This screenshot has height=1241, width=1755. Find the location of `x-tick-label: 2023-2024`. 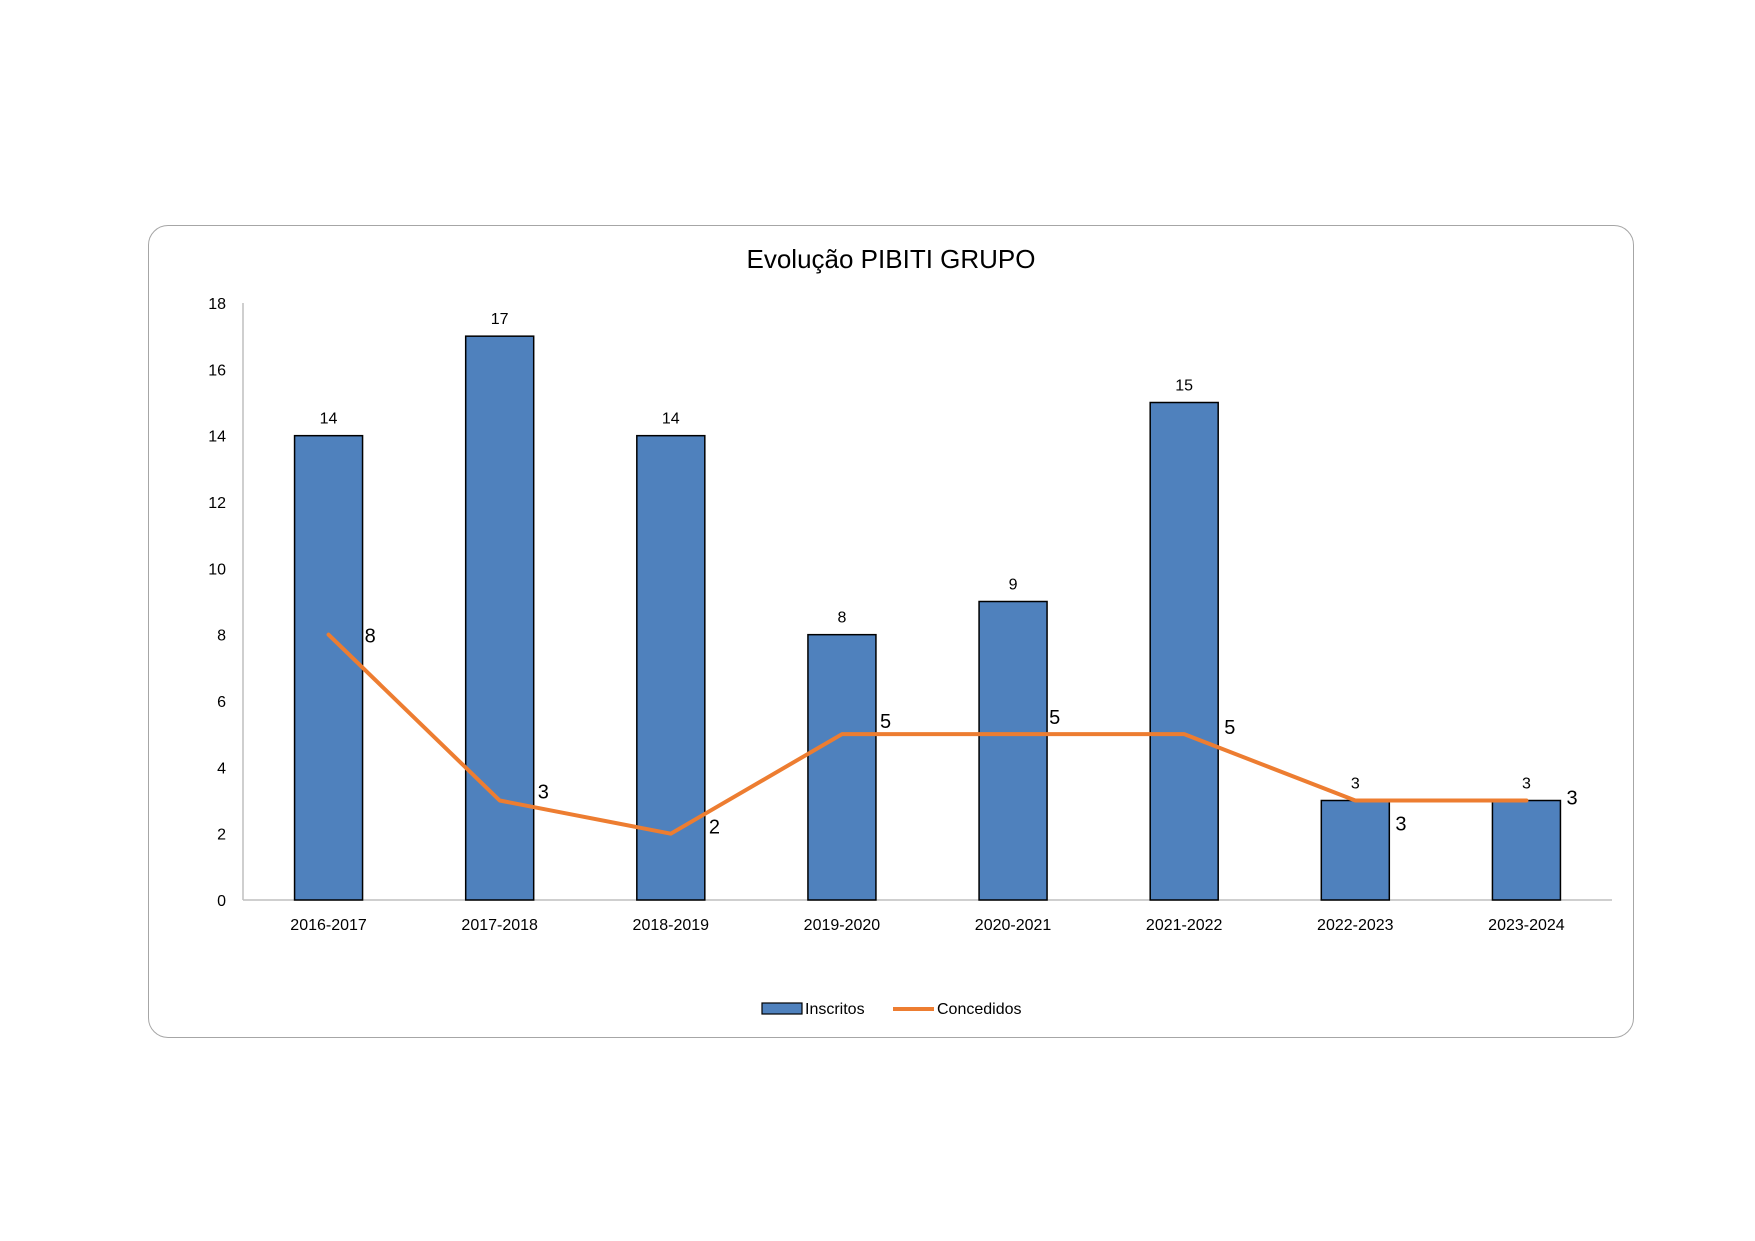

x-tick-label: 2023-2024 is located at coordinates (1526, 925).